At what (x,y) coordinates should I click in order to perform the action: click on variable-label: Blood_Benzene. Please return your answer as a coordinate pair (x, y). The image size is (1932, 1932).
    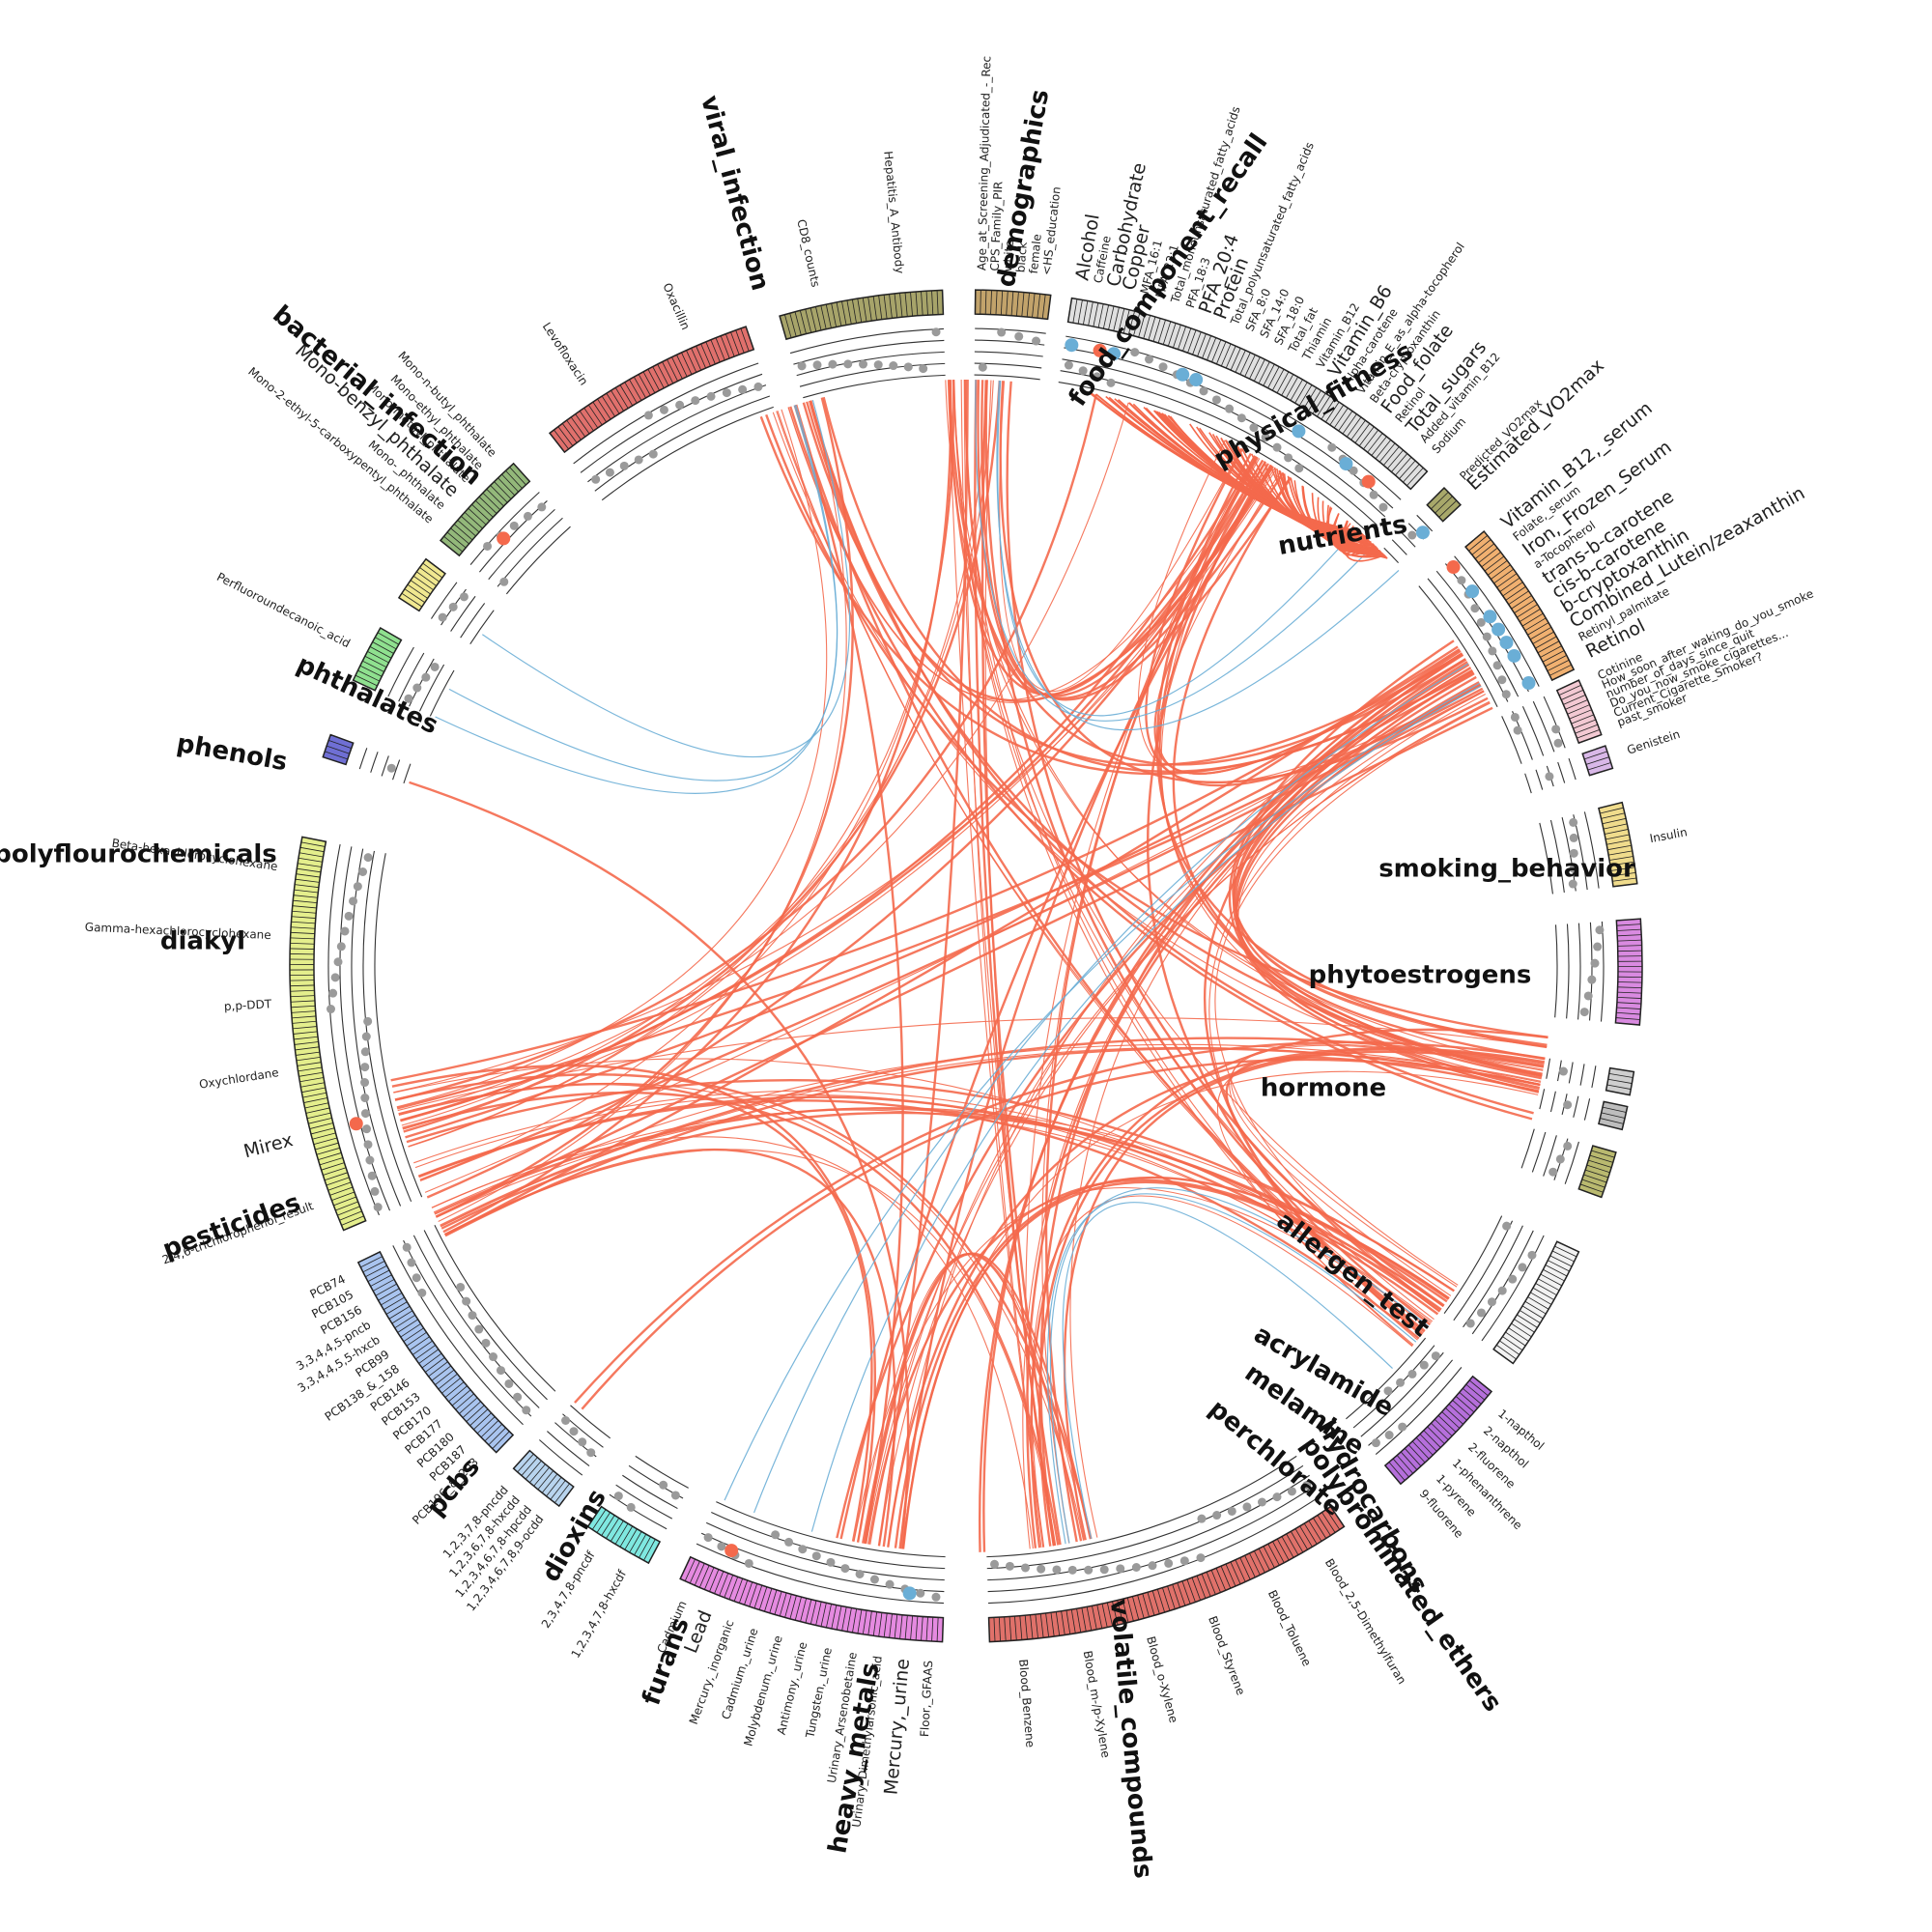
    Looking at the image, I should click on (1026, 1703).